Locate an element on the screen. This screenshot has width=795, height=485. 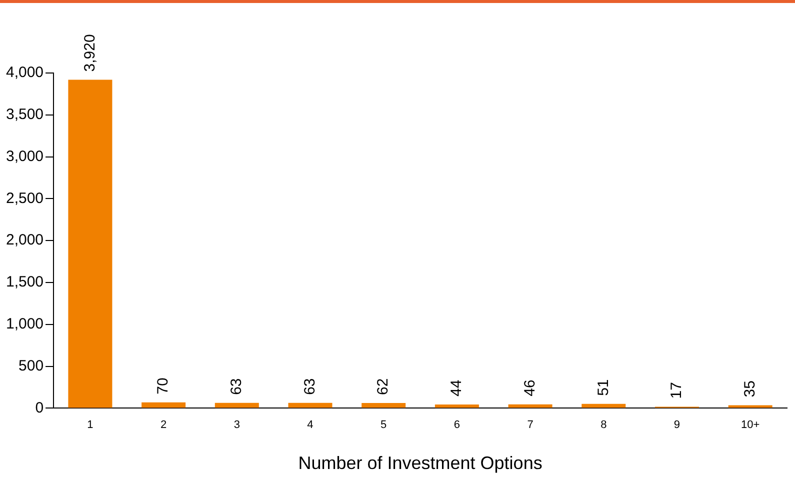
y-tick-label: 2,000 is located at coordinates (25, 240).